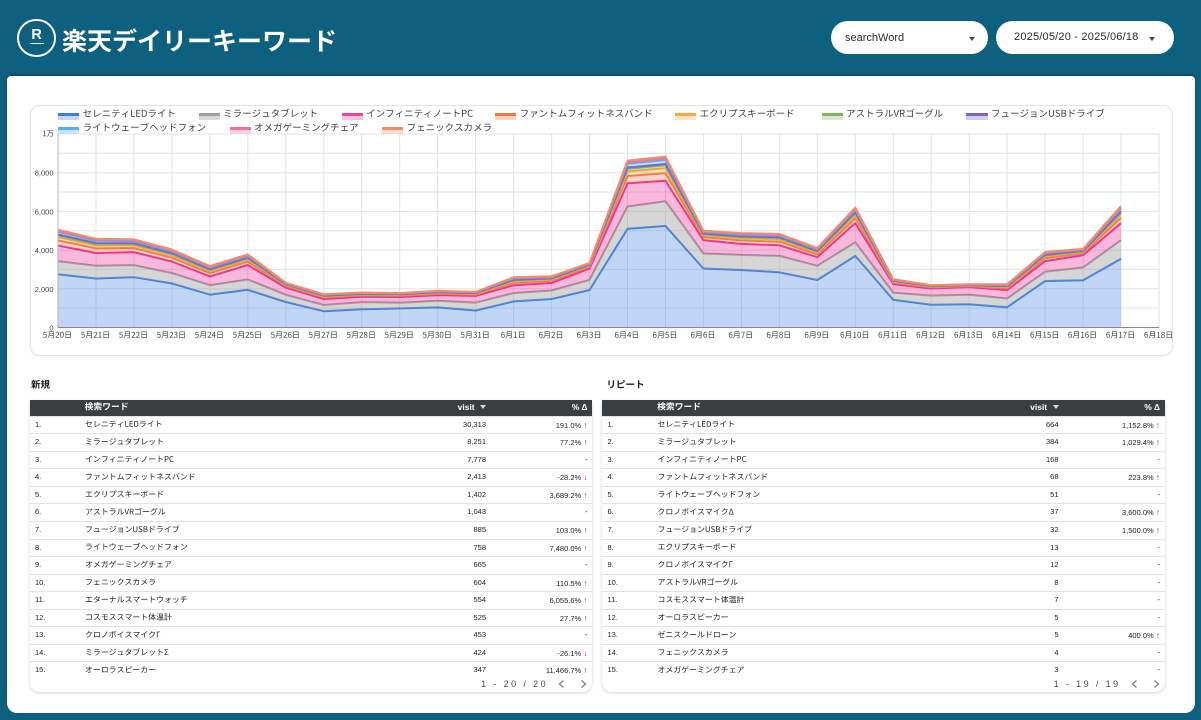 This screenshot has width=1201, height=720. What do you see at coordinates (43, 288) in the screenshot?
I see `svg-text: 2,000` at bounding box center [43, 288].